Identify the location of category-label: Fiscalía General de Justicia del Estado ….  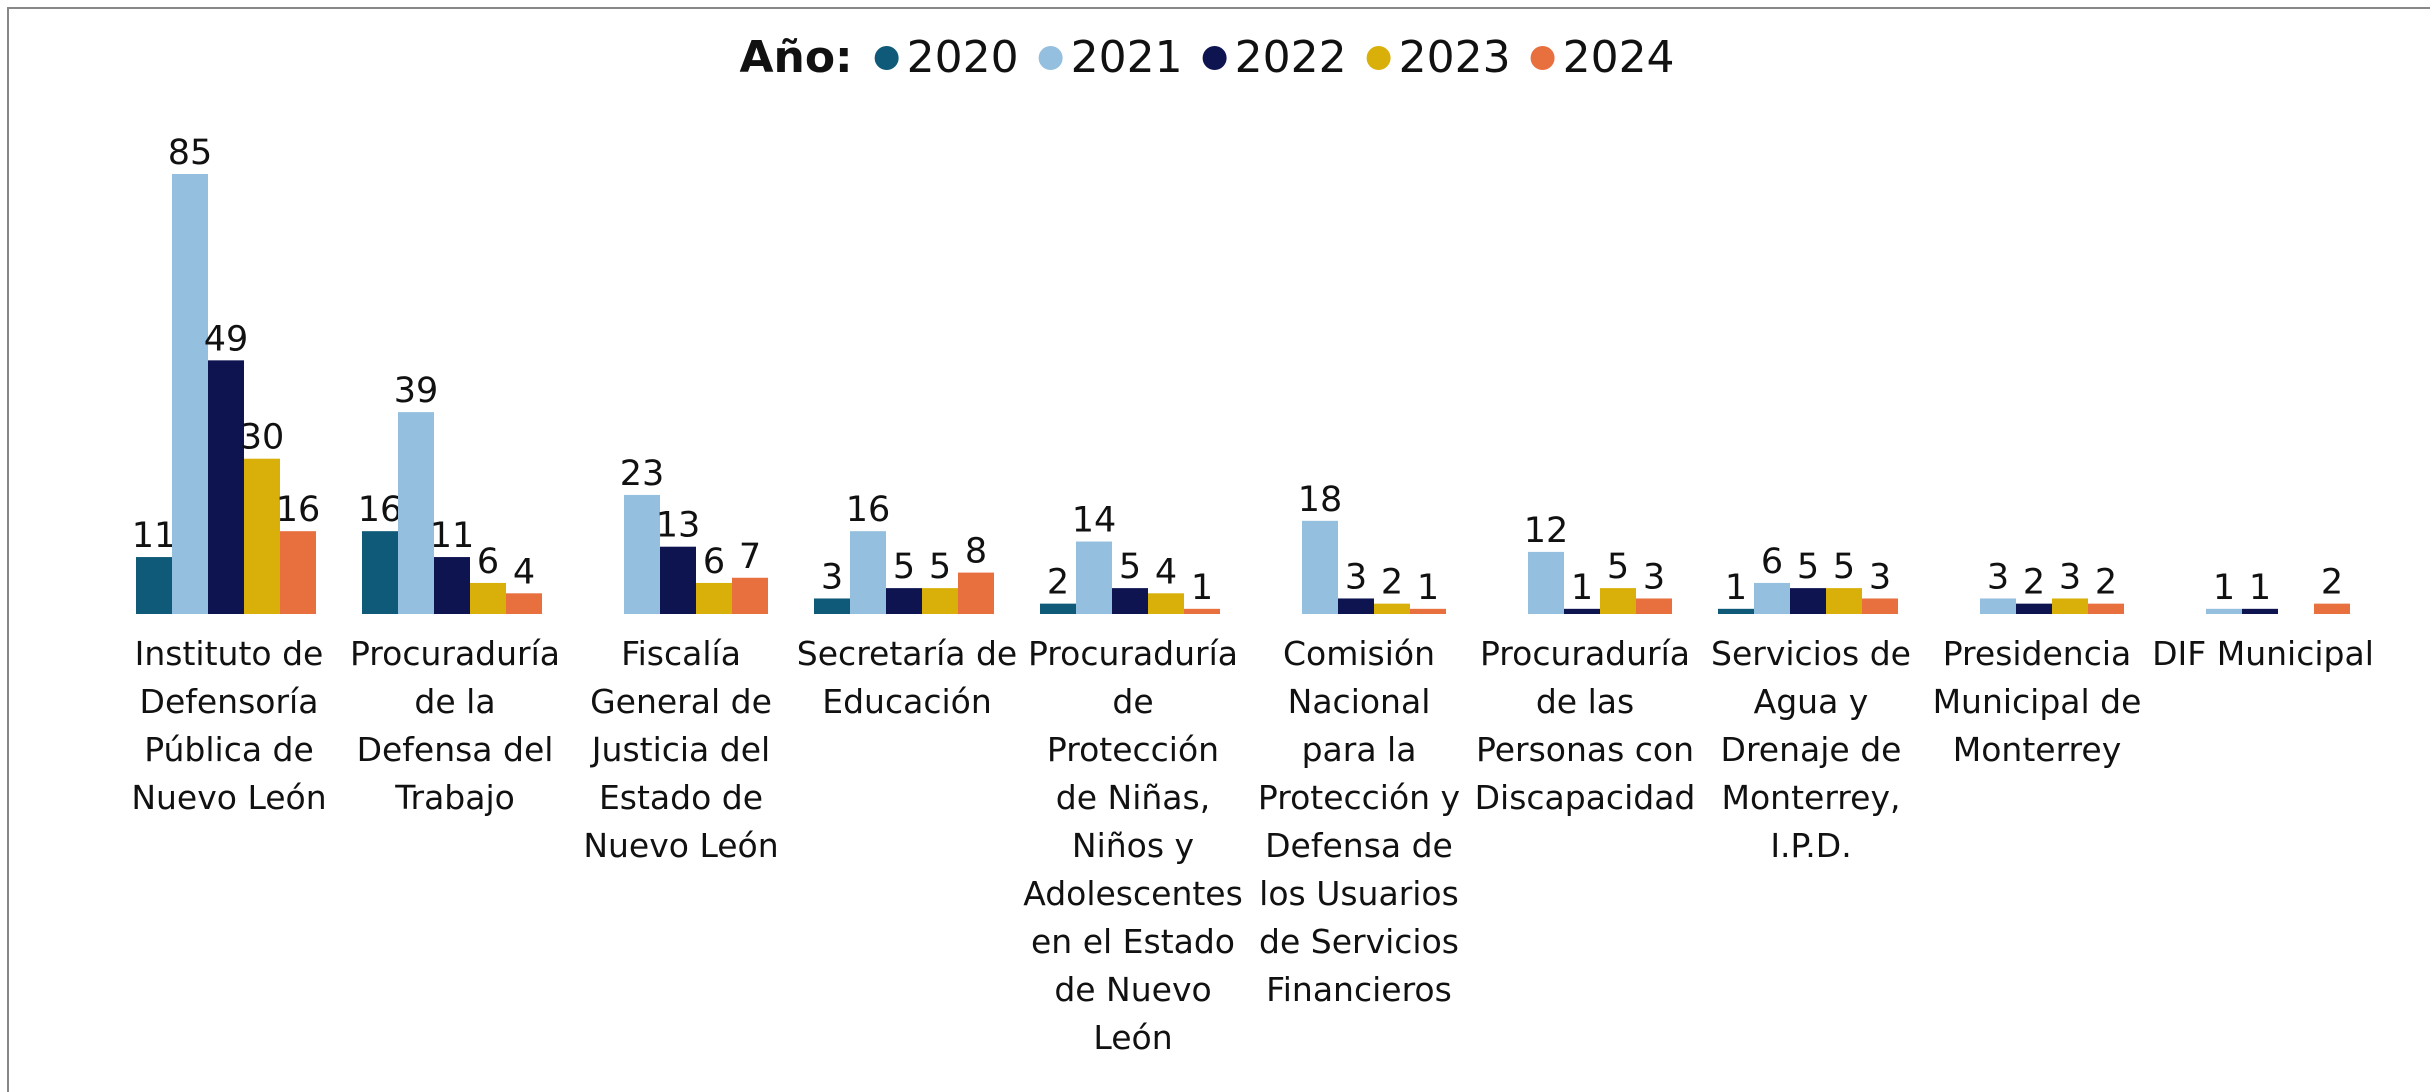
(681, 749).